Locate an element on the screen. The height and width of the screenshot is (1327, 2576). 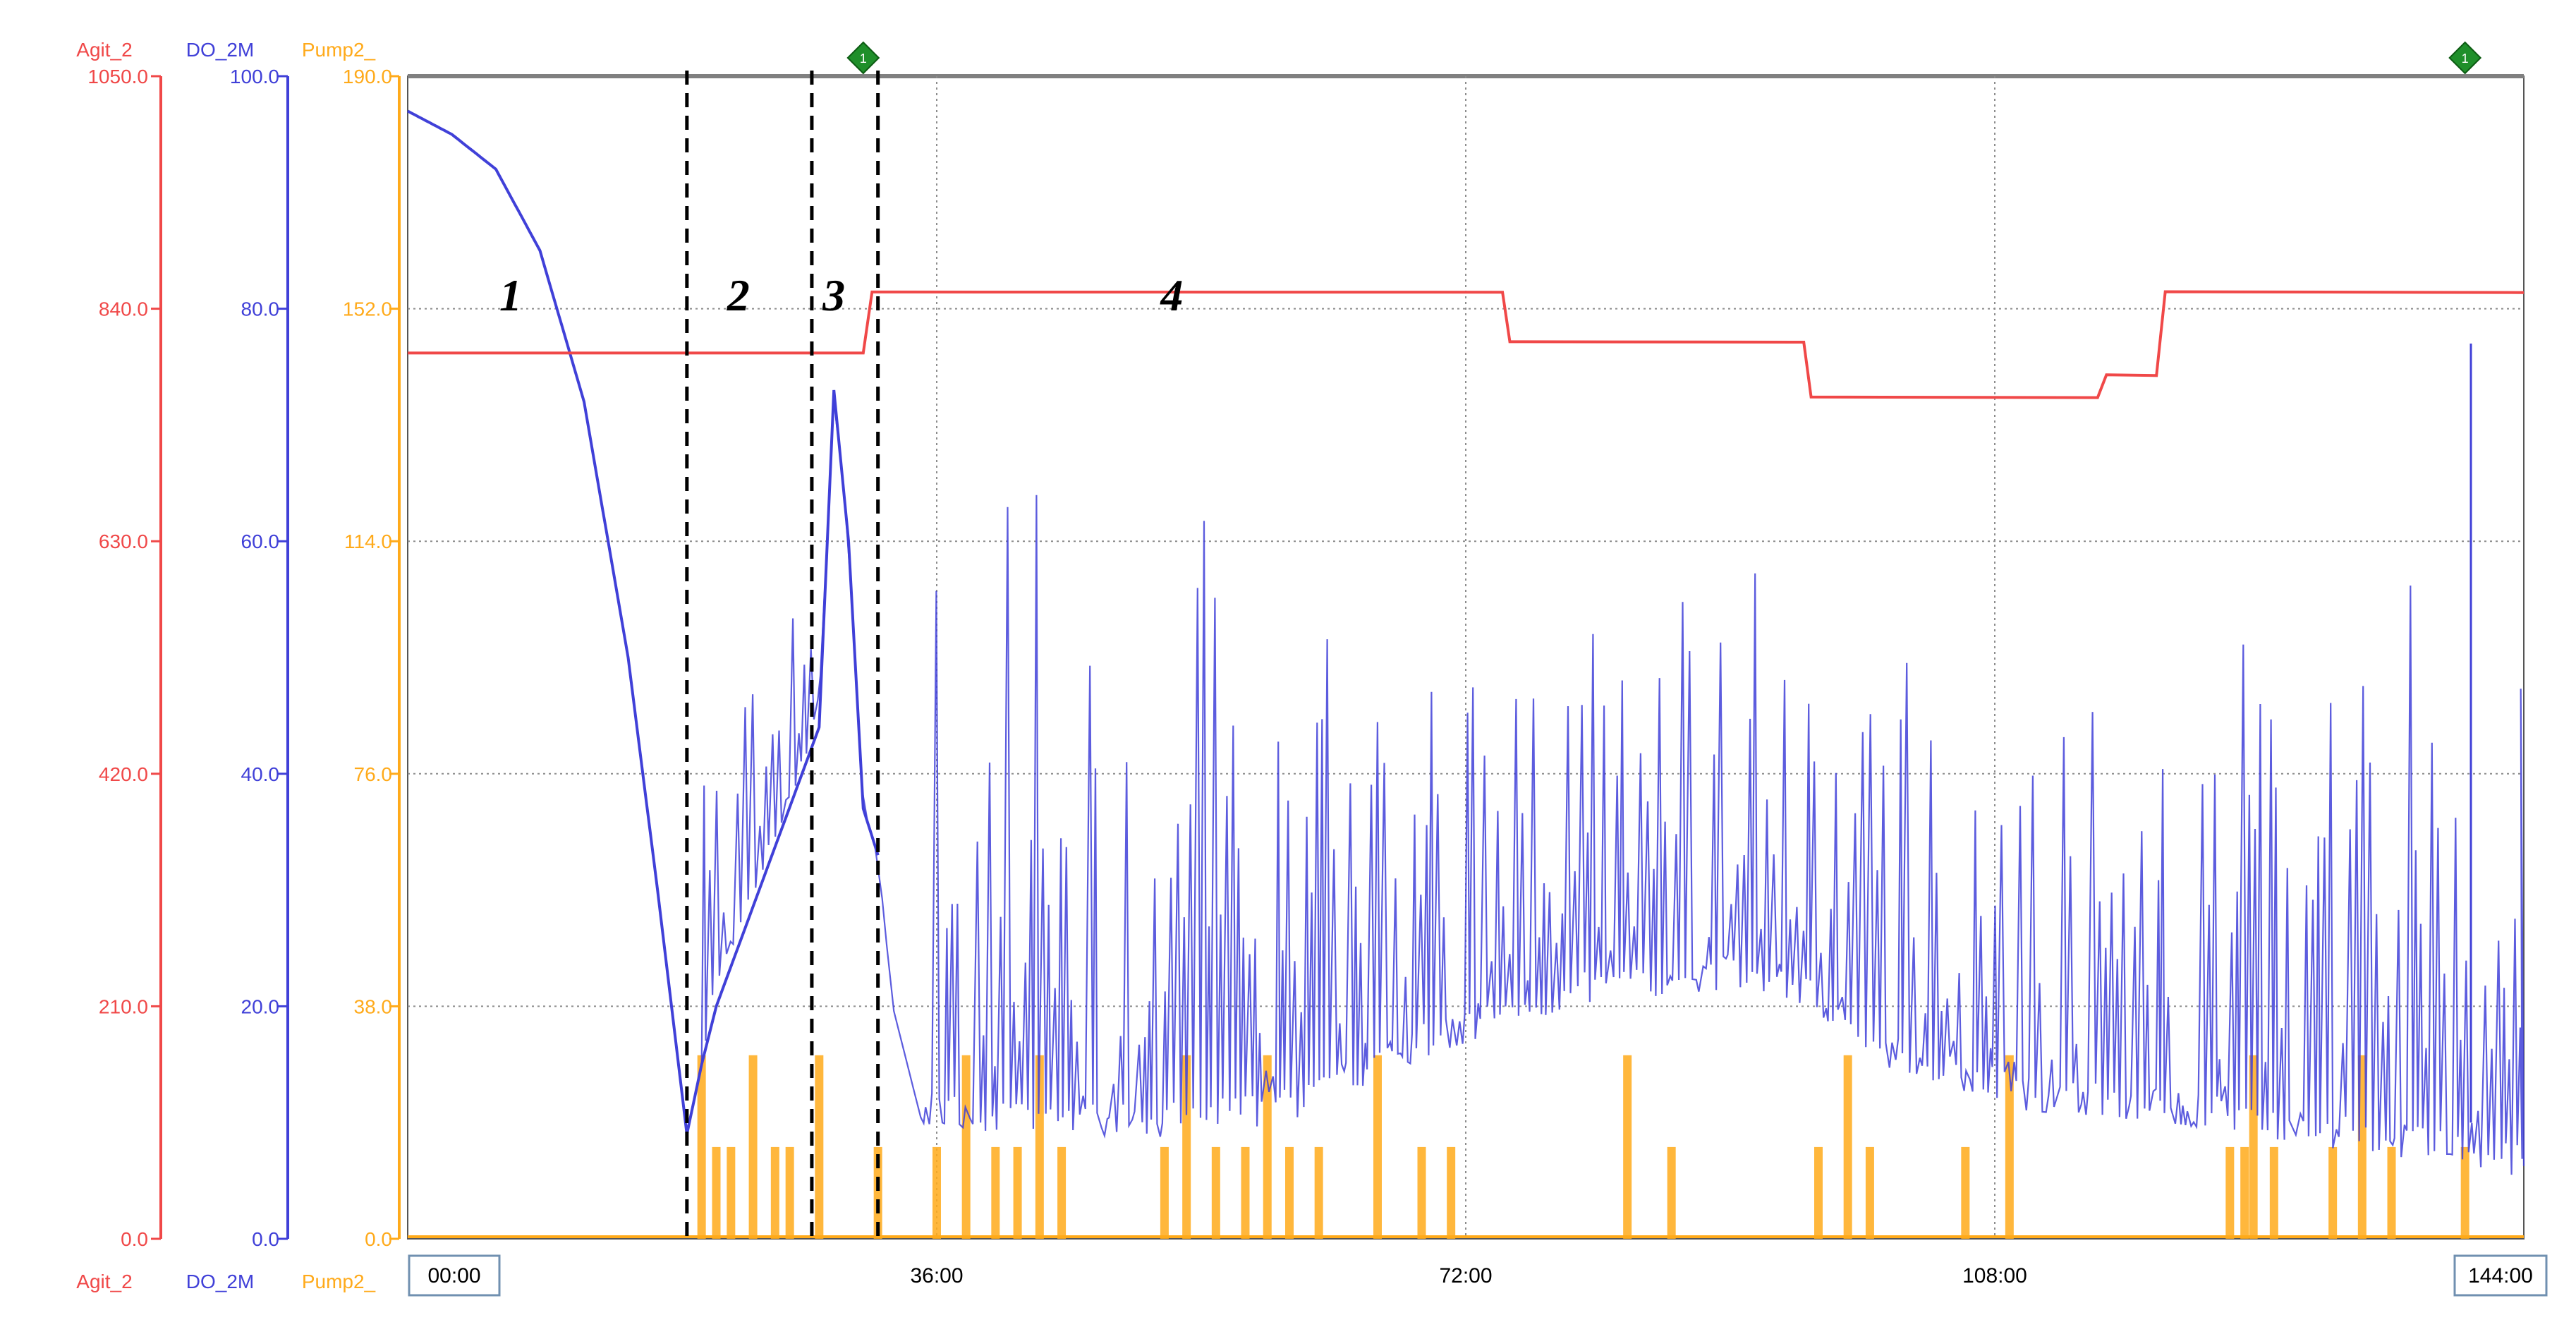
axis-header-do: DO_2M is located at coordinates (220, 50).